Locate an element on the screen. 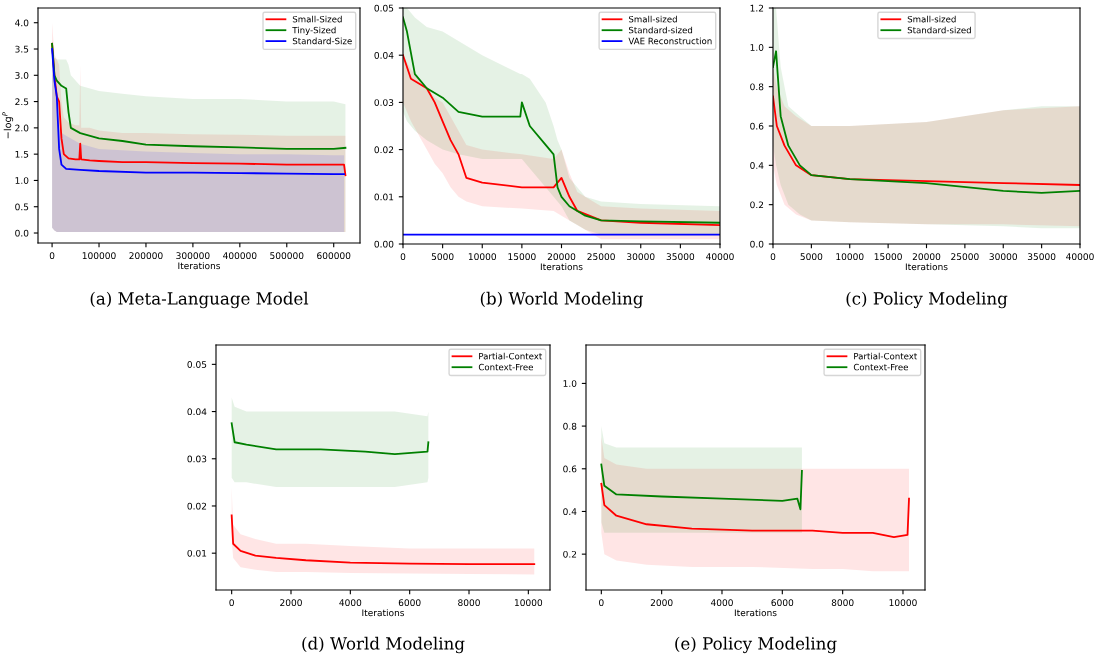  y-axis-title: −log$^{P}$ is located at coordinates (8, 125).